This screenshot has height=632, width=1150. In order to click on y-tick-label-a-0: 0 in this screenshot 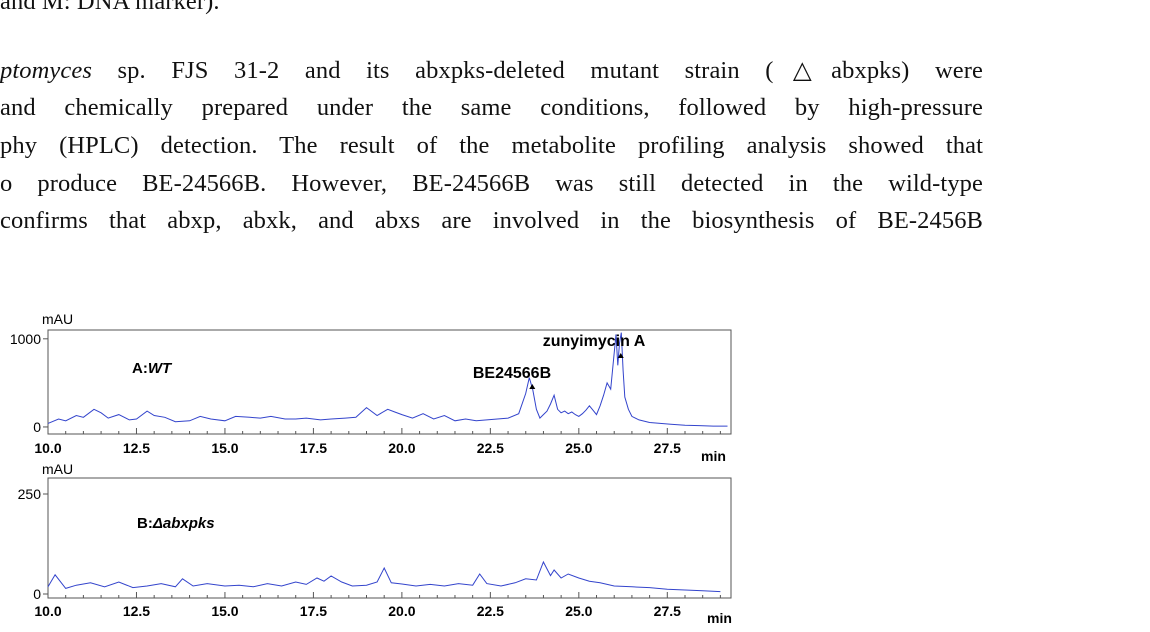, I will do `click(37, 427)`.